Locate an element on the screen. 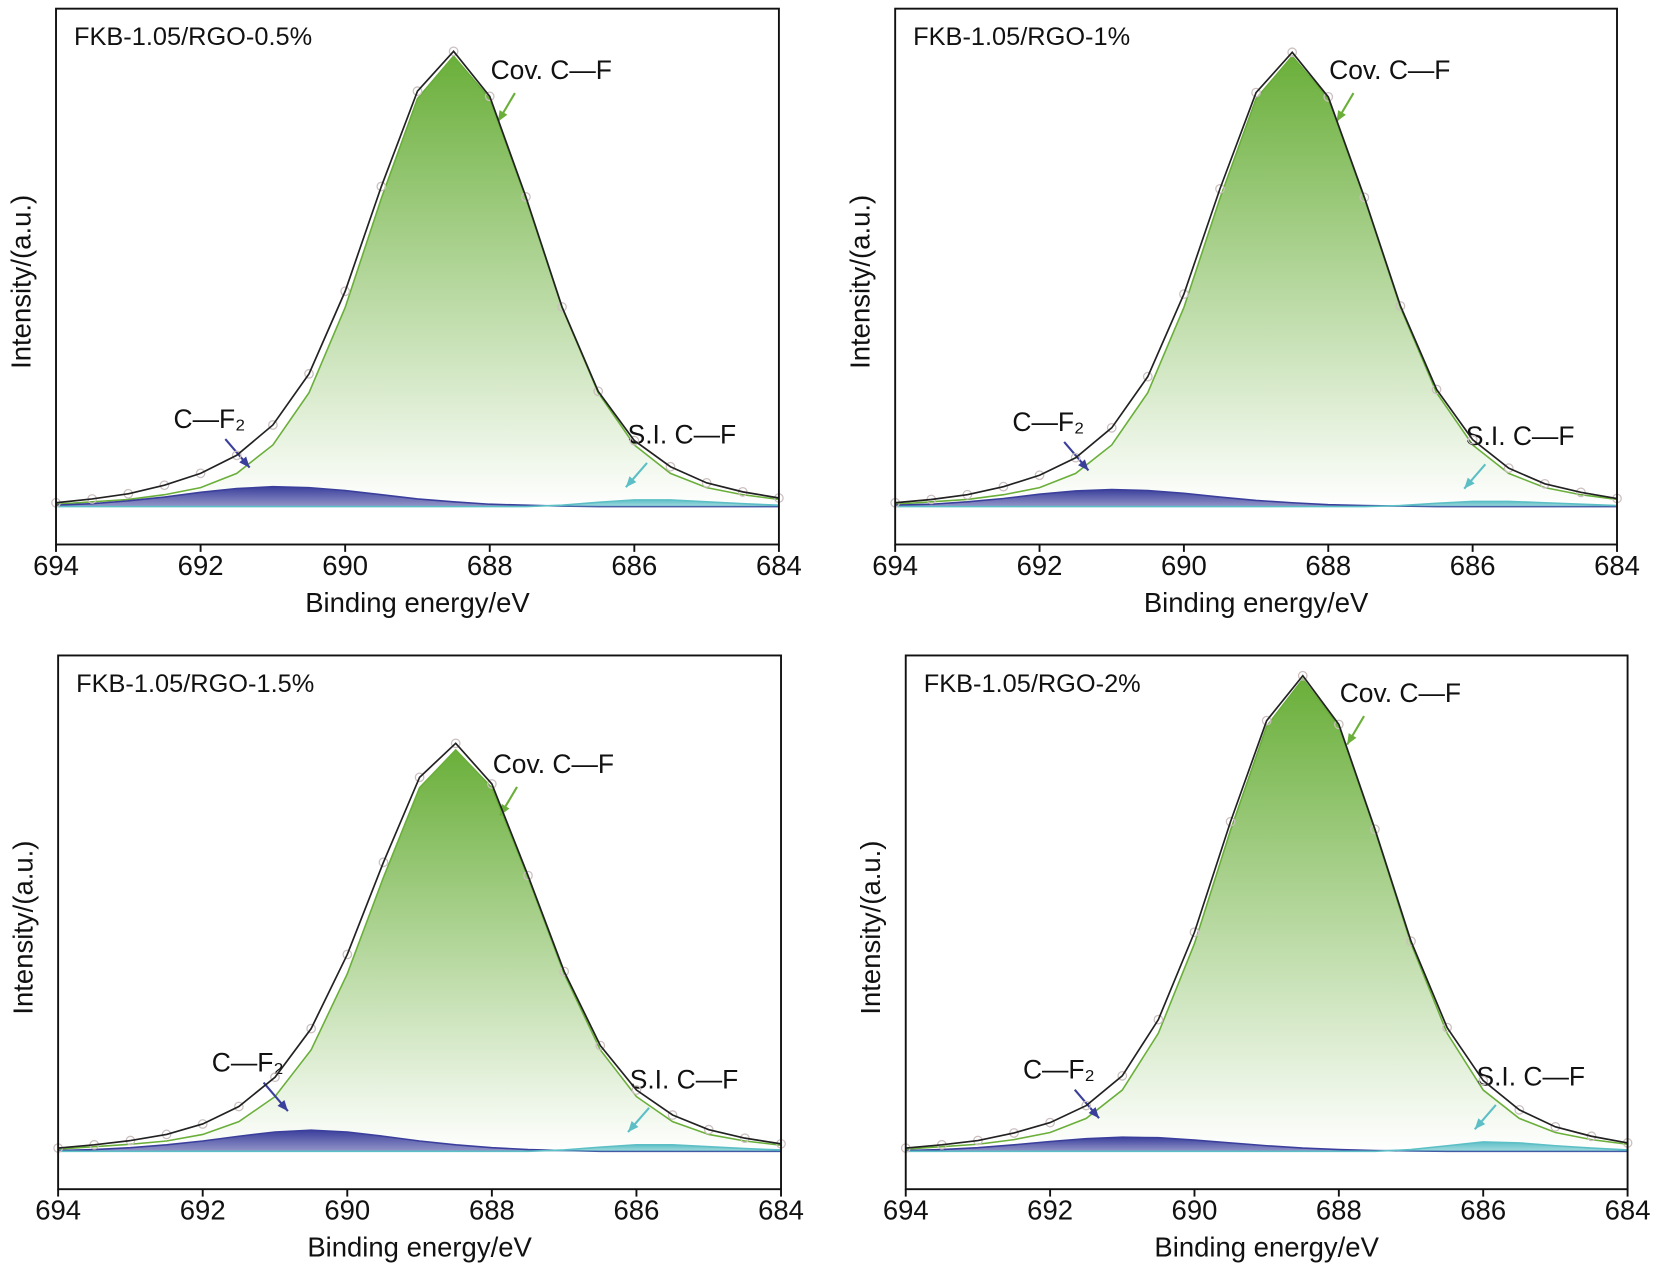  fit-envelope is located at coordinates (420, 945).